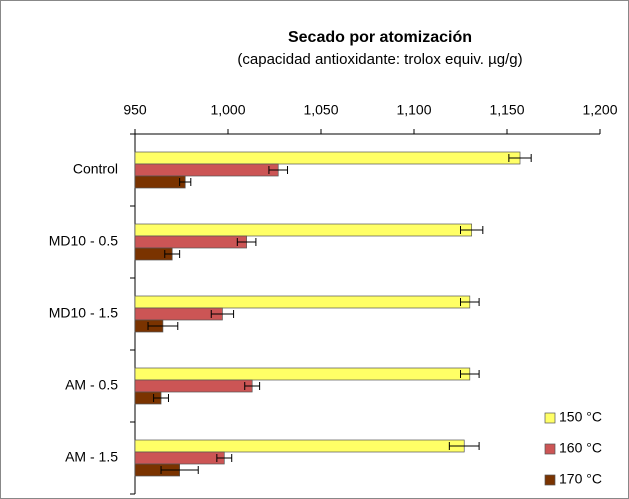 The height and width of the screenshot is (499, 629). What do you see at coordinates (413, 110) in the screenshot?
I see `x-tick-label: 1,100` at bounding box center [413, 110].